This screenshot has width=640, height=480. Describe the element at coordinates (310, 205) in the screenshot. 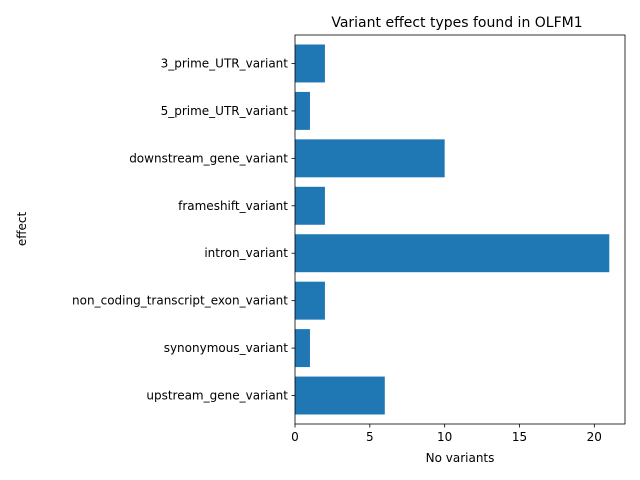

I see `bar-frameshift_variant` at that location.